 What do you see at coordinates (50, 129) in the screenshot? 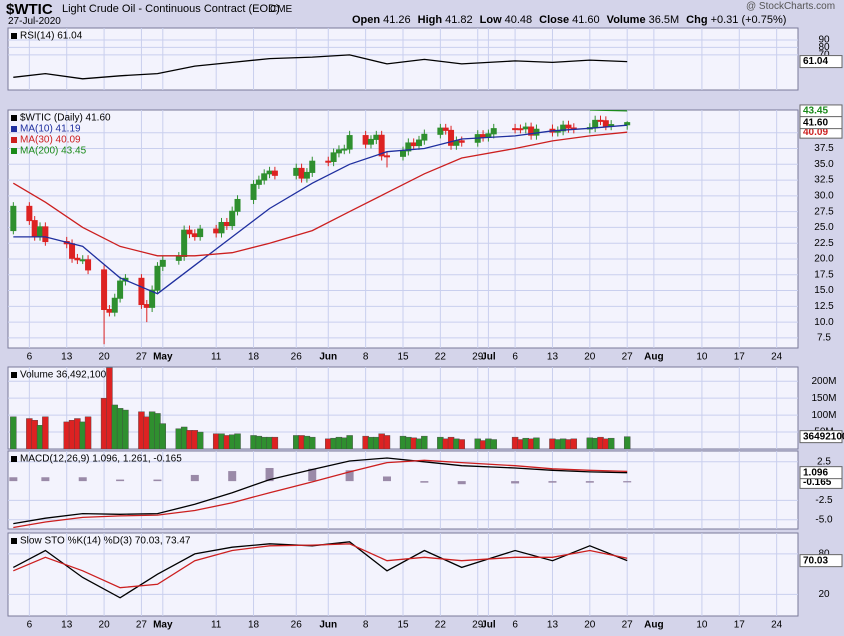
I see `legend-text: MA(10) 41.19` at bounding box center [50, 129].